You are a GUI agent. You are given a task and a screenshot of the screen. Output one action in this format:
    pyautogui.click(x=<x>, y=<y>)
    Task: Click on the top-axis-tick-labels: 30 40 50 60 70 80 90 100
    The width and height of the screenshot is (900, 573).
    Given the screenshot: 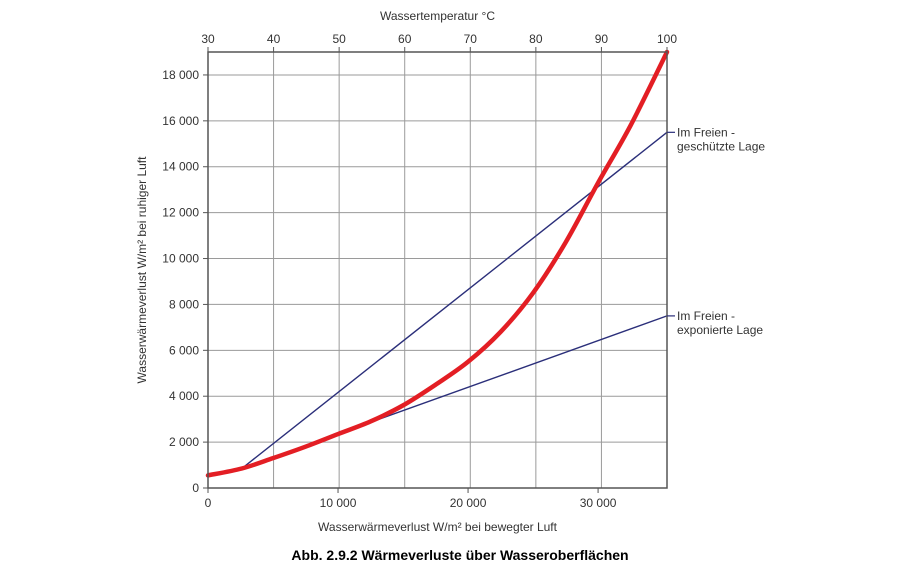 What is the action you would take?
    pyautogui.click(x=439, y=42)
    